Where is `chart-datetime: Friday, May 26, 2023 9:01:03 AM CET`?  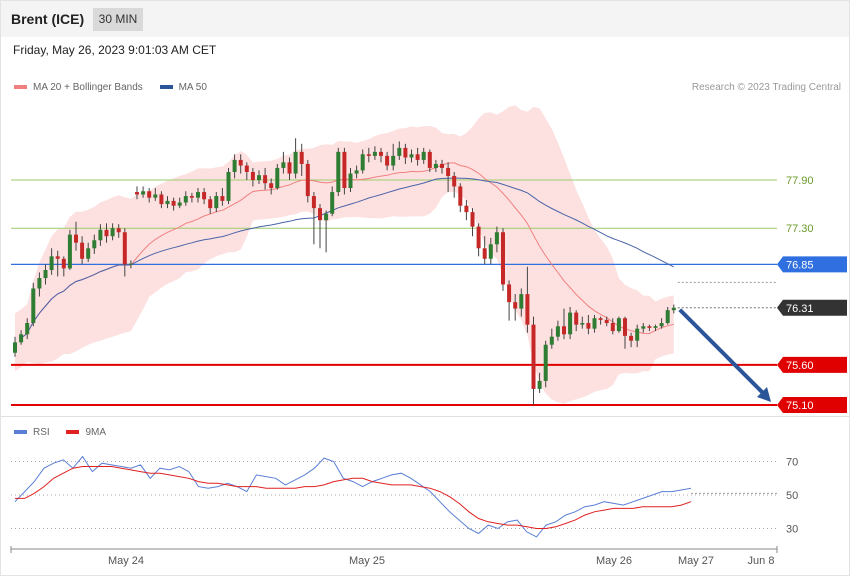 chart-datetime: Friday, May 26, 2023 9:01:03 AM CET is located at coordinates (115, 50).